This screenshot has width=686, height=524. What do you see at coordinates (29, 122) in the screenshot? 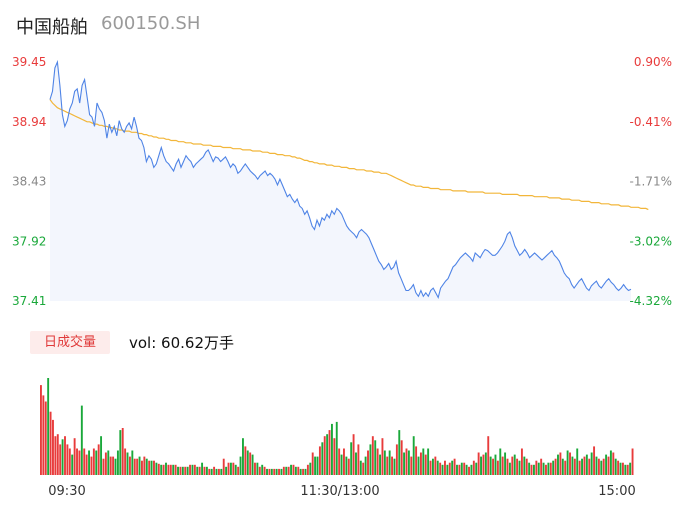
I see `price-tick-label: 38.94` at bounding box center [29, 122].